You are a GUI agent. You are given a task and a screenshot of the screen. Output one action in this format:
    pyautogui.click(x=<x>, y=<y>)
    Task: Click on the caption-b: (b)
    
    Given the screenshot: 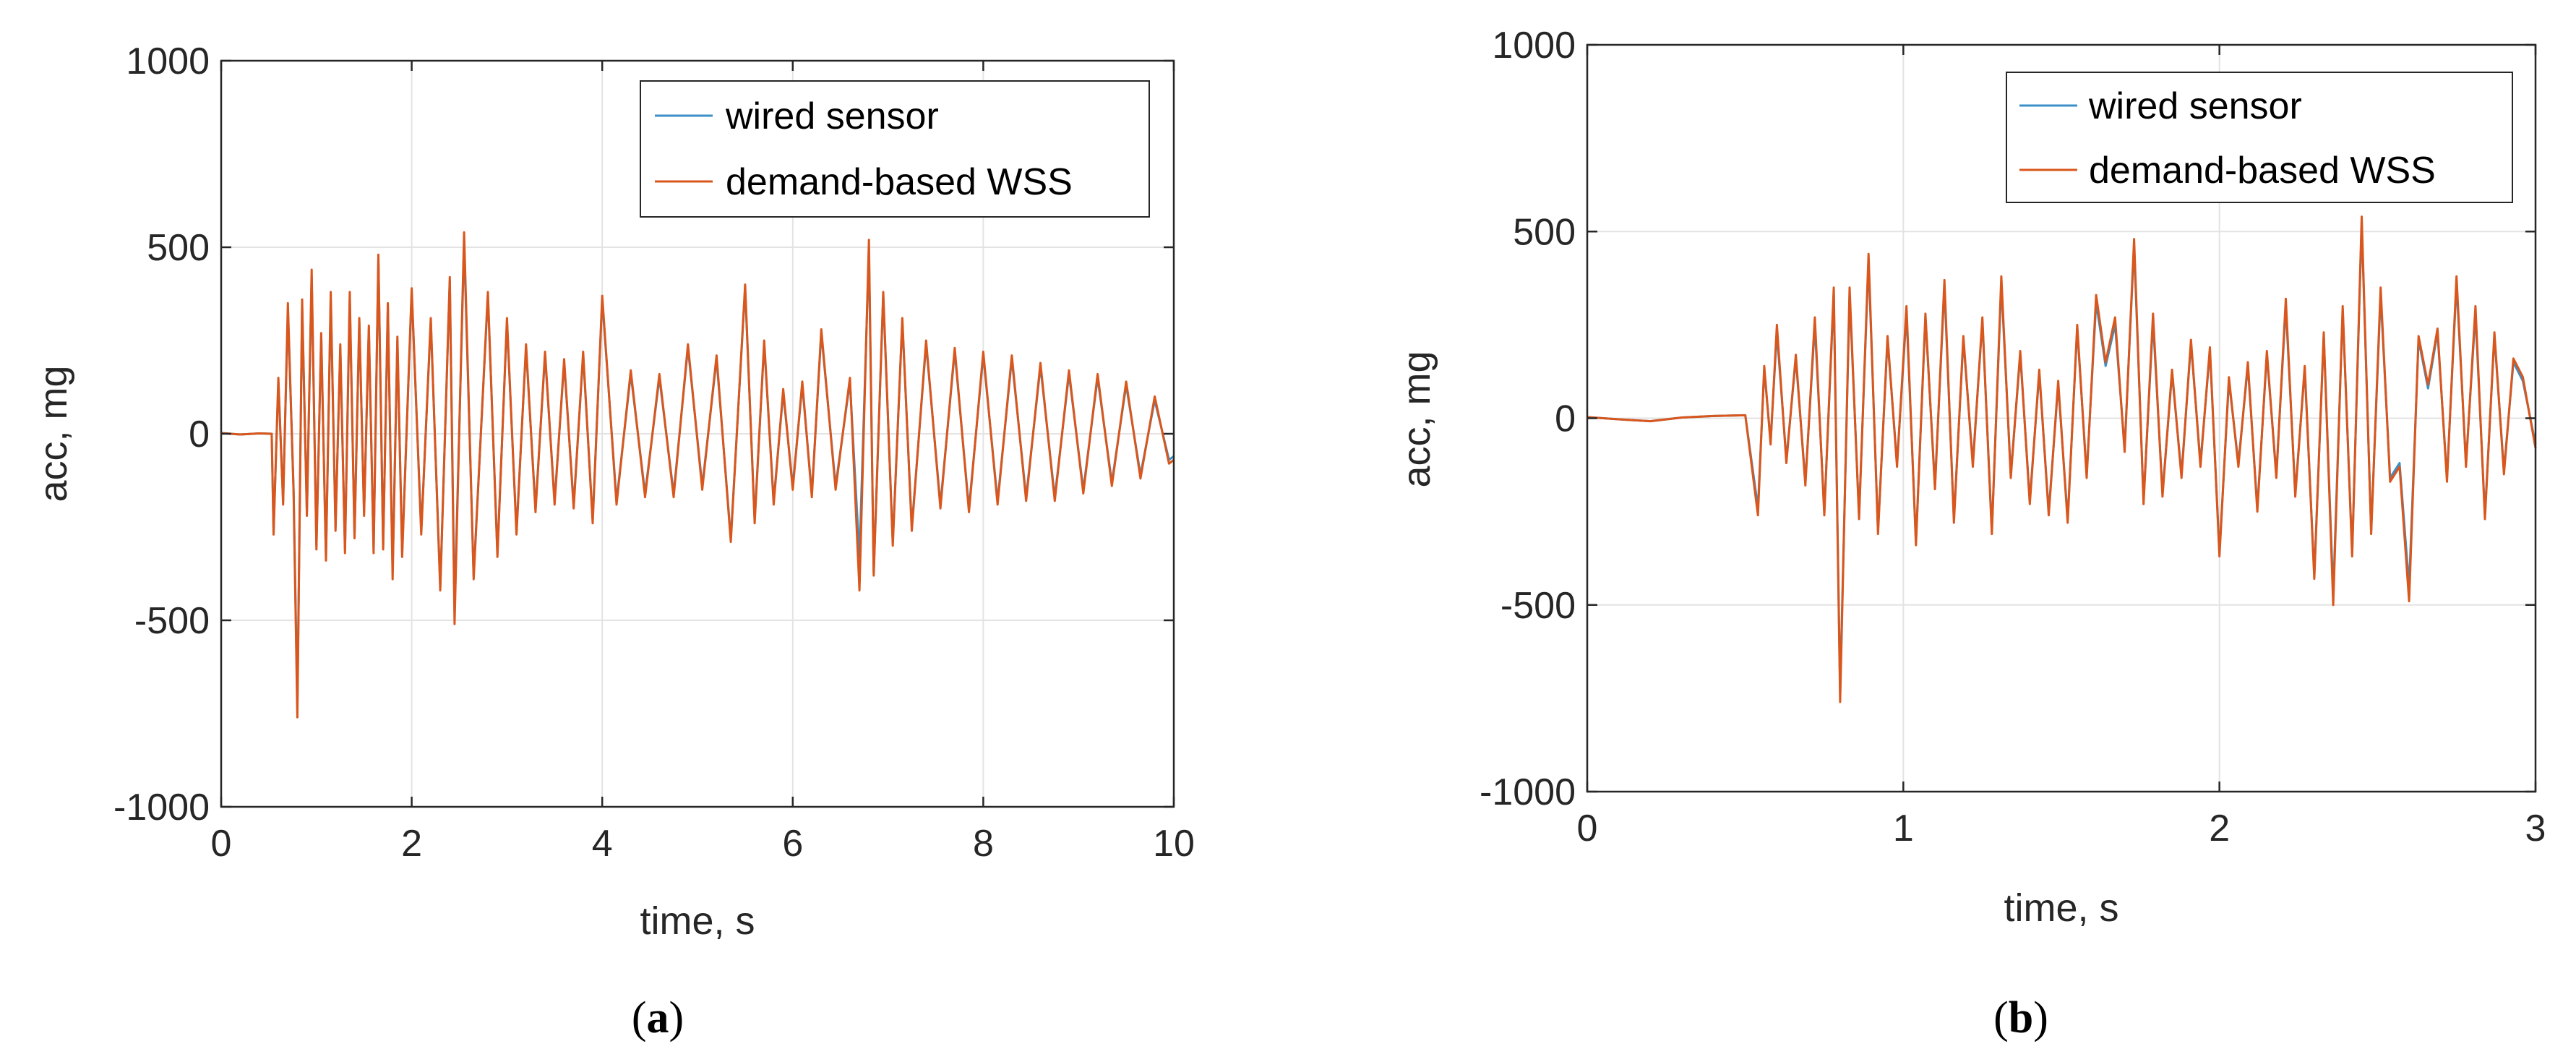 What is the action you would take?
    pyautogui.click(x=2021, y=1017)
    